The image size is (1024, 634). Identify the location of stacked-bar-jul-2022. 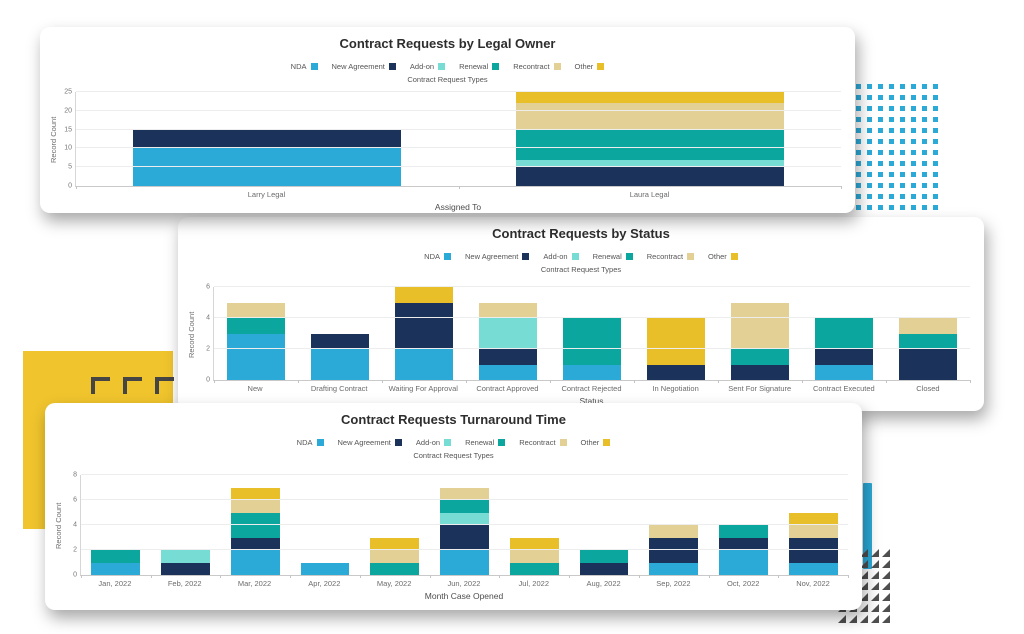
(534, 525).